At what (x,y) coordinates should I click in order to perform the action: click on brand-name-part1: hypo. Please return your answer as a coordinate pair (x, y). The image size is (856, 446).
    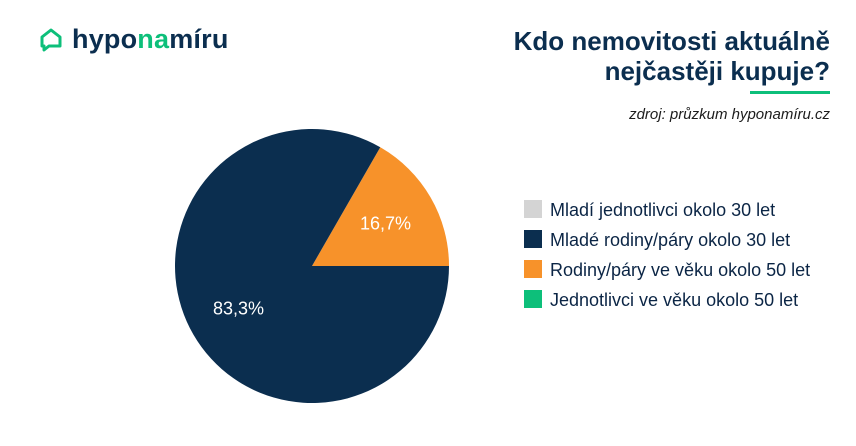
    Looking at the image, I should click on (105, 39).